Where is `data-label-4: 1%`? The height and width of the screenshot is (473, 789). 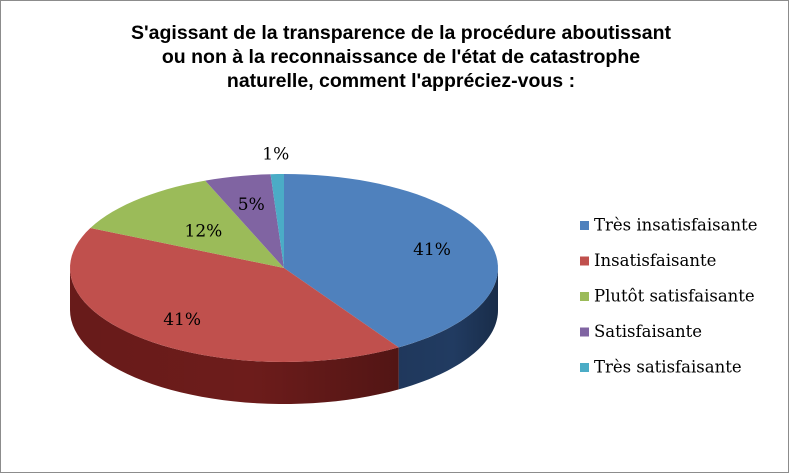 data-label-4: 1% is located at coordinates (275, 154).